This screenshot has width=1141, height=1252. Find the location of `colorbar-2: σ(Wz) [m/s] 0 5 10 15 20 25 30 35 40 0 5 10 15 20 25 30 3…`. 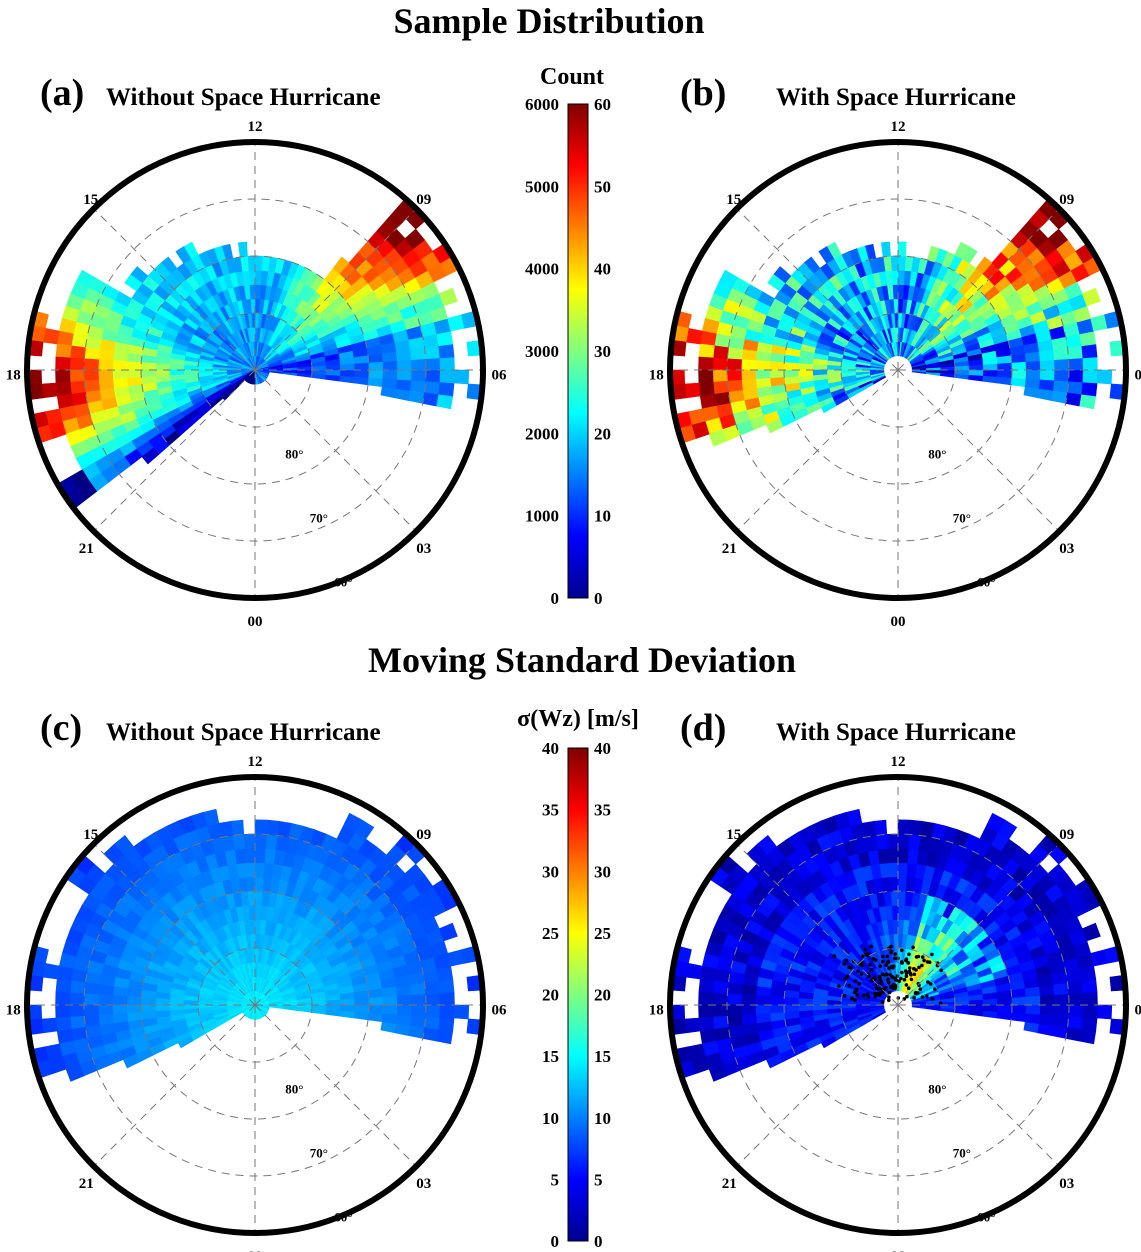

colorbar-2: σ(Wz) [m/s] 0 5 10 15 20 25 30 35 40 0 5 10 15 20 25 30 3… is located at coordinates (578, 978).